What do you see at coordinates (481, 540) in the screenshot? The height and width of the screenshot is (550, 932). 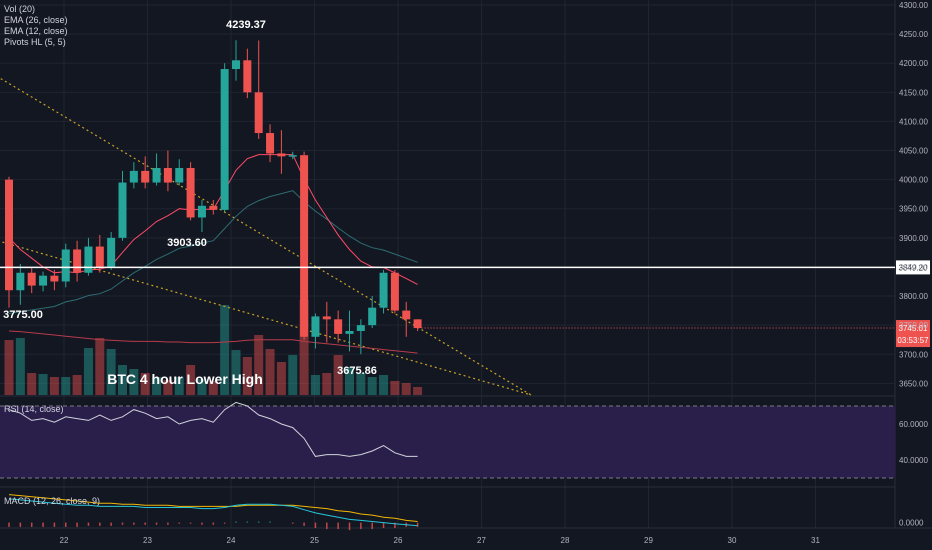 I see `time-tick-label: 27` at bounding box center [481, 540].